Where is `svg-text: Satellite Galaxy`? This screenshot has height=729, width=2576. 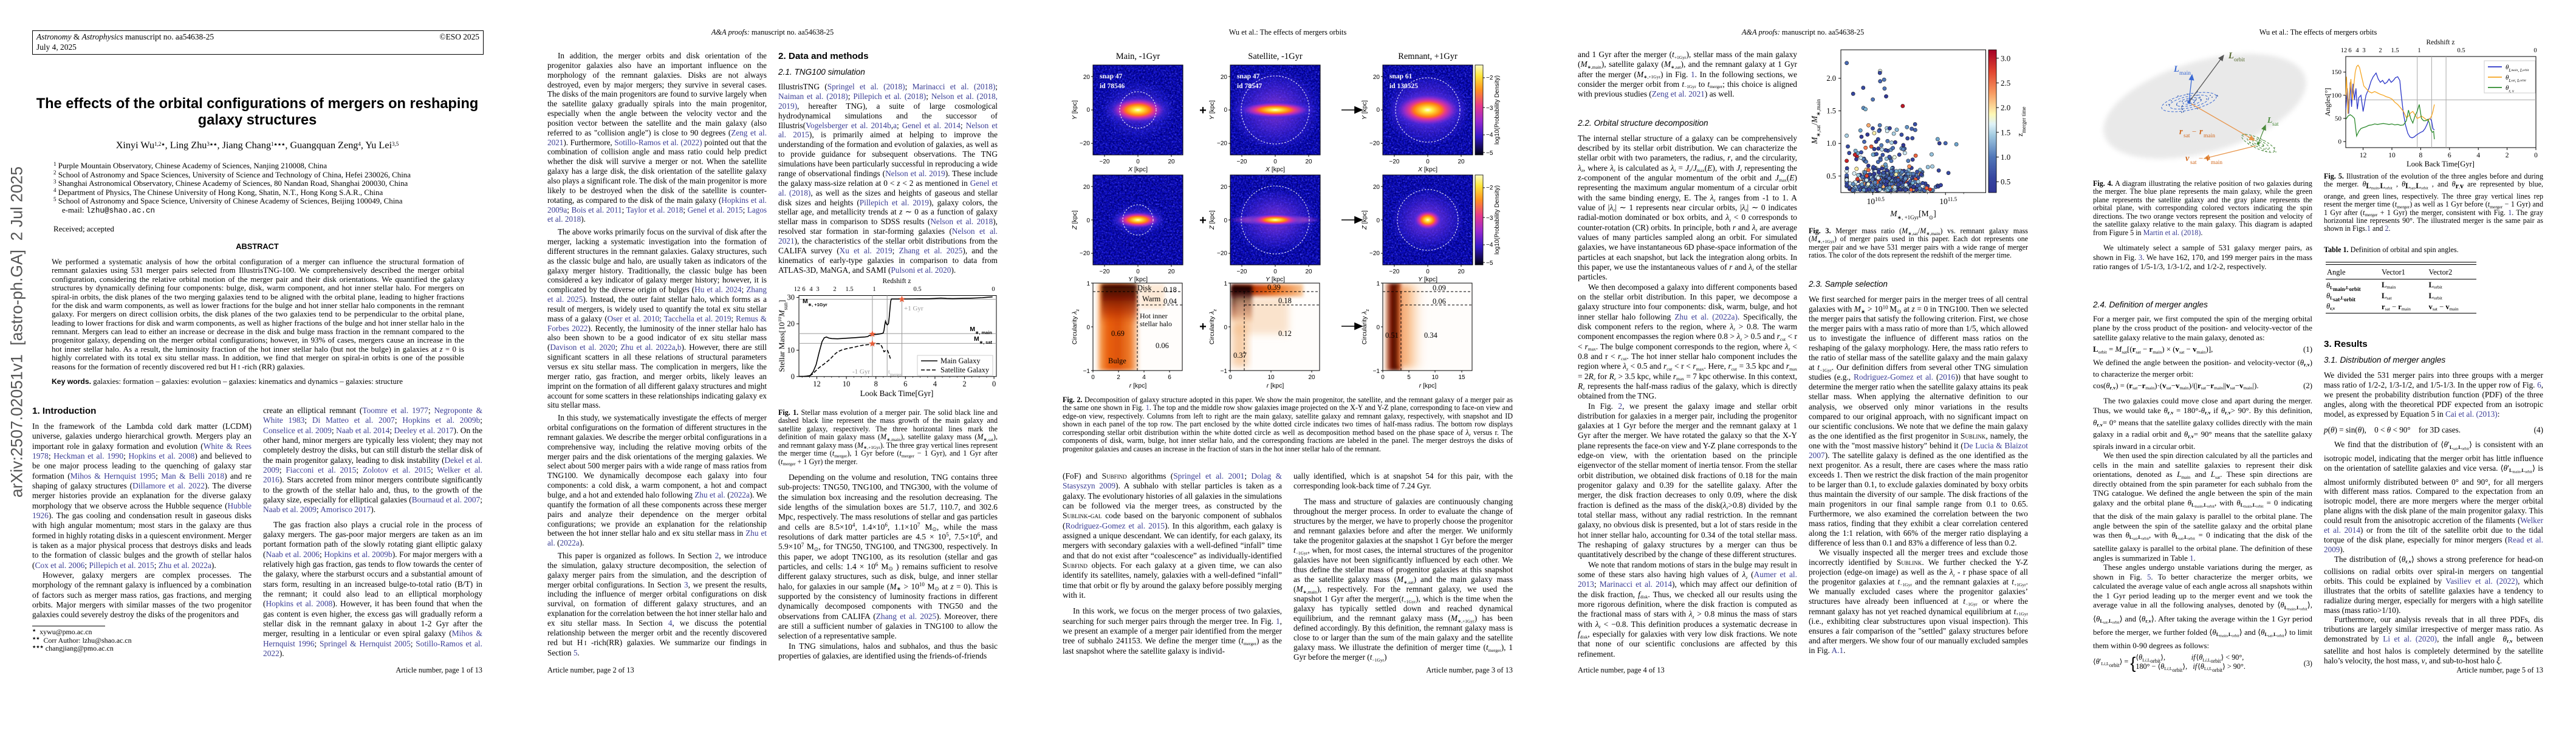 svg-text: Satellite Galaxy is located at coordinates (965, 370).